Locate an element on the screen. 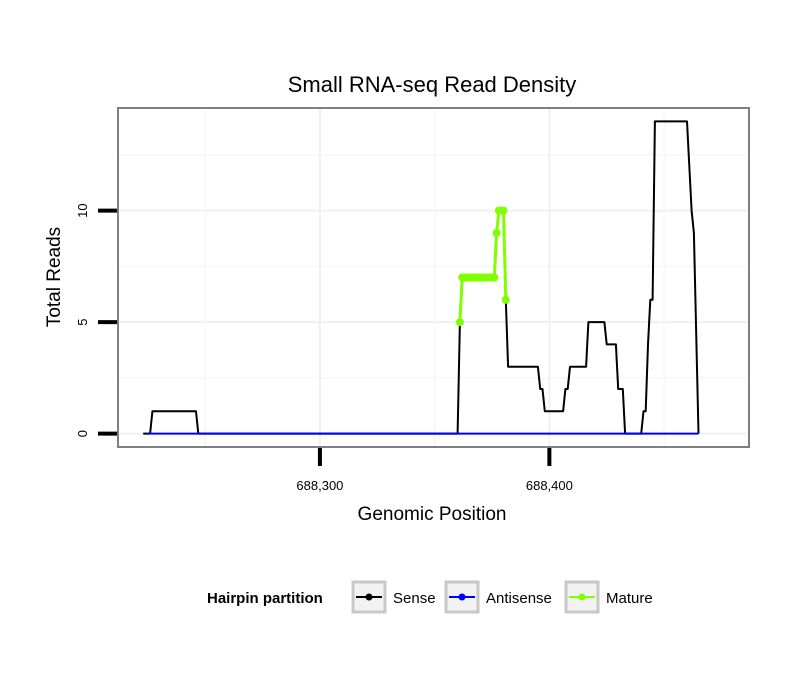 Image resolution: width=810 pixels, height=690 pixels. y-tick-label: 10 is located at coordinates (82, 210).